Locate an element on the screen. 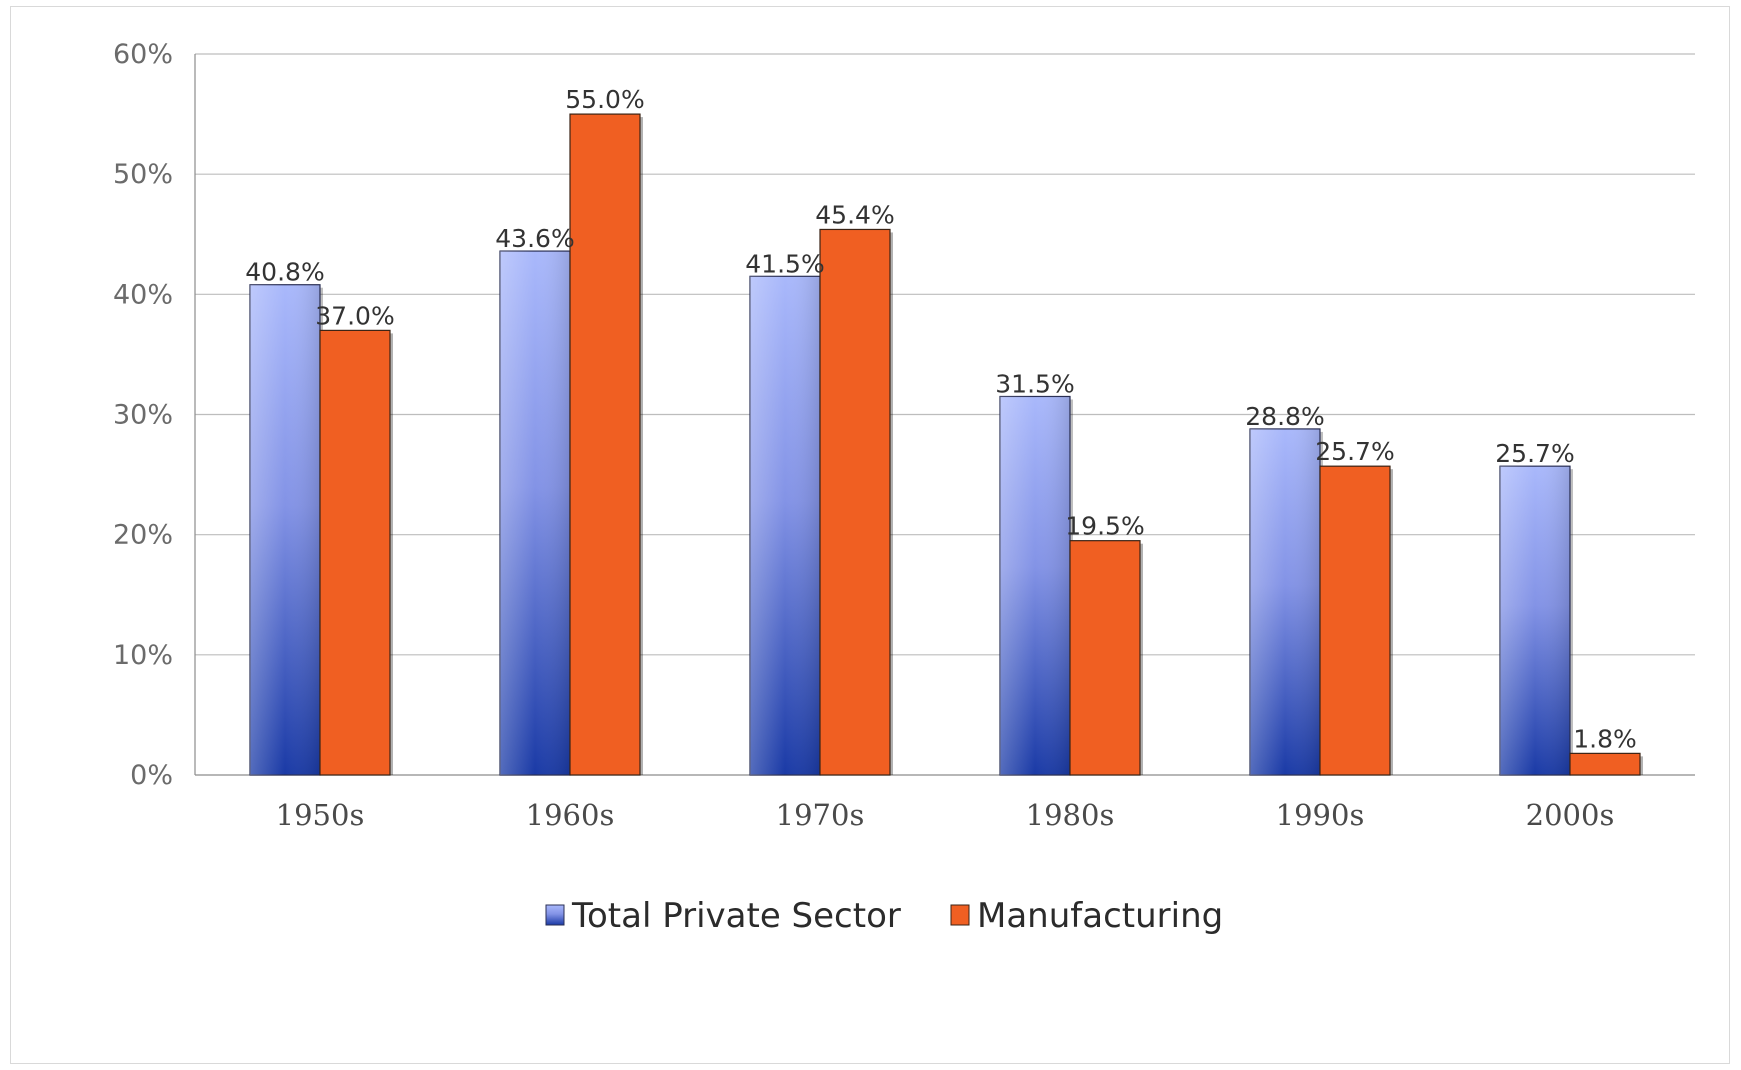 The width and height of the screenshot is (1741, 1070). x-tick-label: 1980s is located at coordinates (1070, 815).